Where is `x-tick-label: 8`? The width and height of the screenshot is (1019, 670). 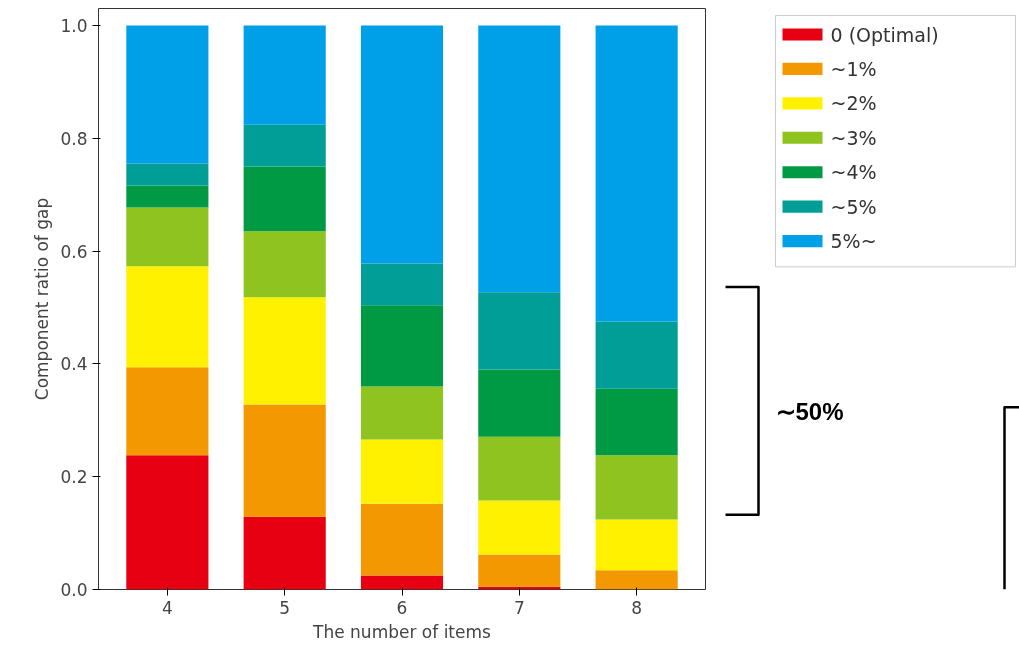
x-tick-label: 8 is located at coordinates (637, 607).